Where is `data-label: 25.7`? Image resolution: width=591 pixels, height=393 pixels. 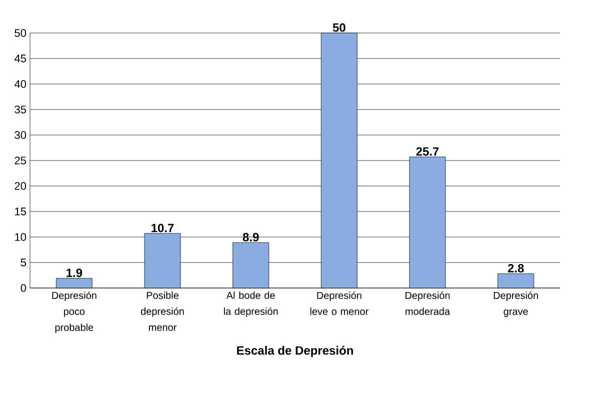 data-label: 25.7 is located at coordinates (427, 151).